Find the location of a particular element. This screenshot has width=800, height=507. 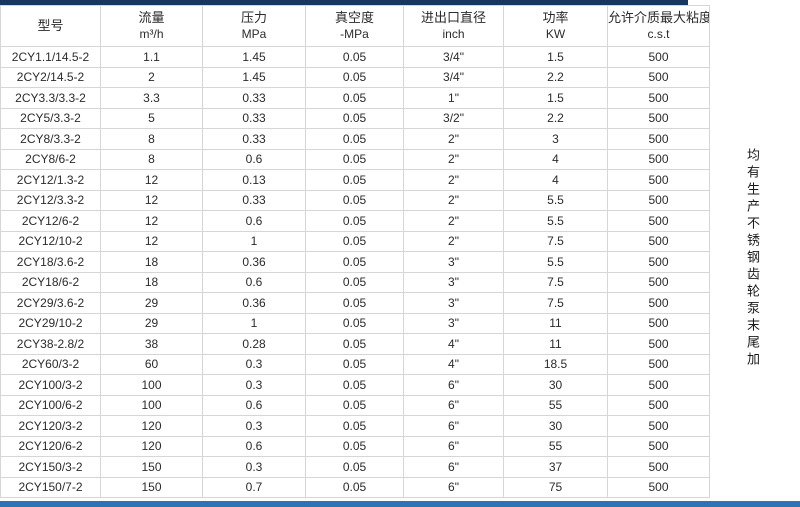

table-cell: 4 is located at coordinates (555, 180).